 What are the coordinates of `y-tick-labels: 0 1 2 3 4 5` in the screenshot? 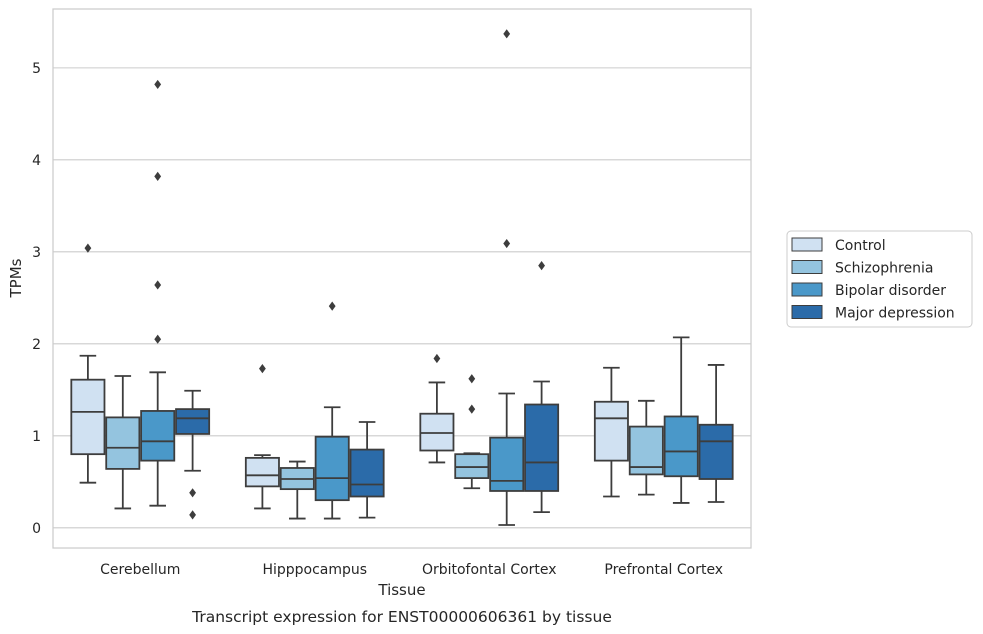 It's located at (36, 299).